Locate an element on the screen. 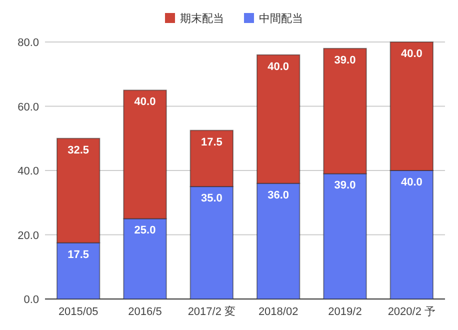 This screenshot has width=458, height=330. y-tick-label: 80.0 is located at coordinates (28, 43).